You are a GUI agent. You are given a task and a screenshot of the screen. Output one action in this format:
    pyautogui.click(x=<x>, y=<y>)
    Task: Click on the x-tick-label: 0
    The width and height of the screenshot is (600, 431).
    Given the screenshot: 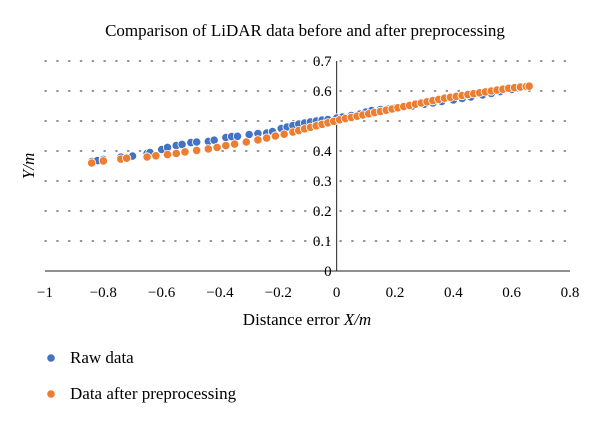 What is the action you would take?
    pyautogui.click(x=337, y=293)
    